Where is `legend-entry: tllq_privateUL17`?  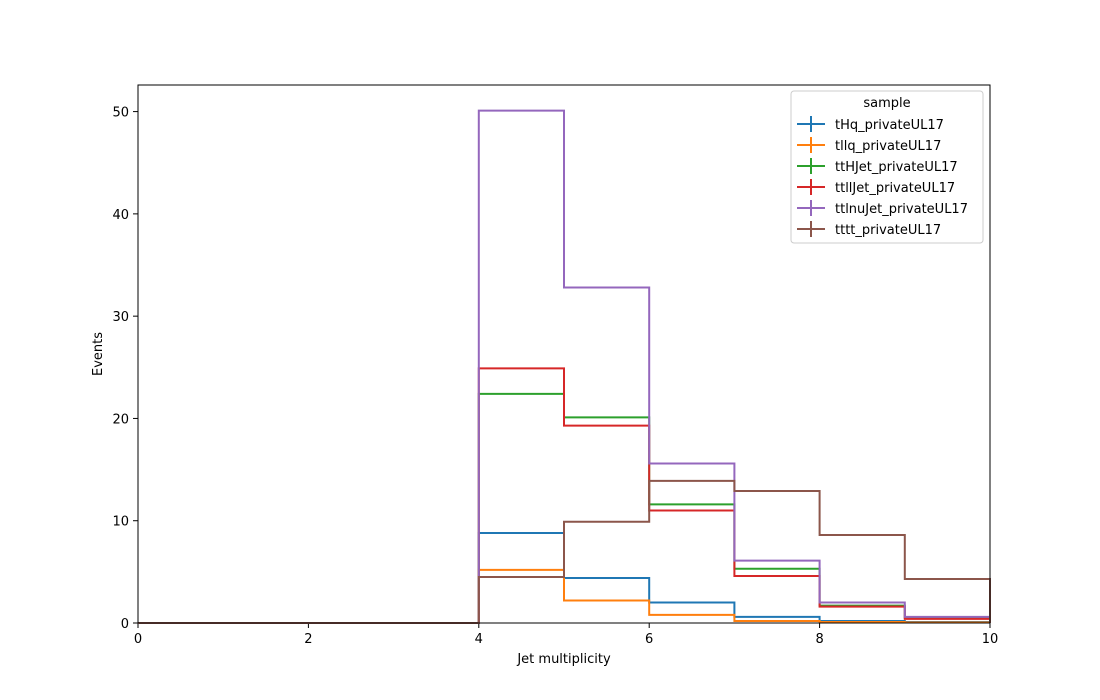
legend-entry: tllq_privateUL17 is located at coordinates (869, 145).